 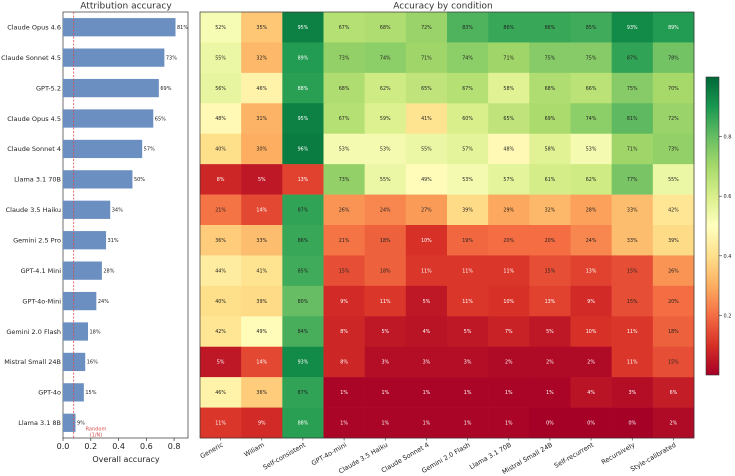 I want to click on heatmap-cell-label: 81%, so click(x=632, y=119).